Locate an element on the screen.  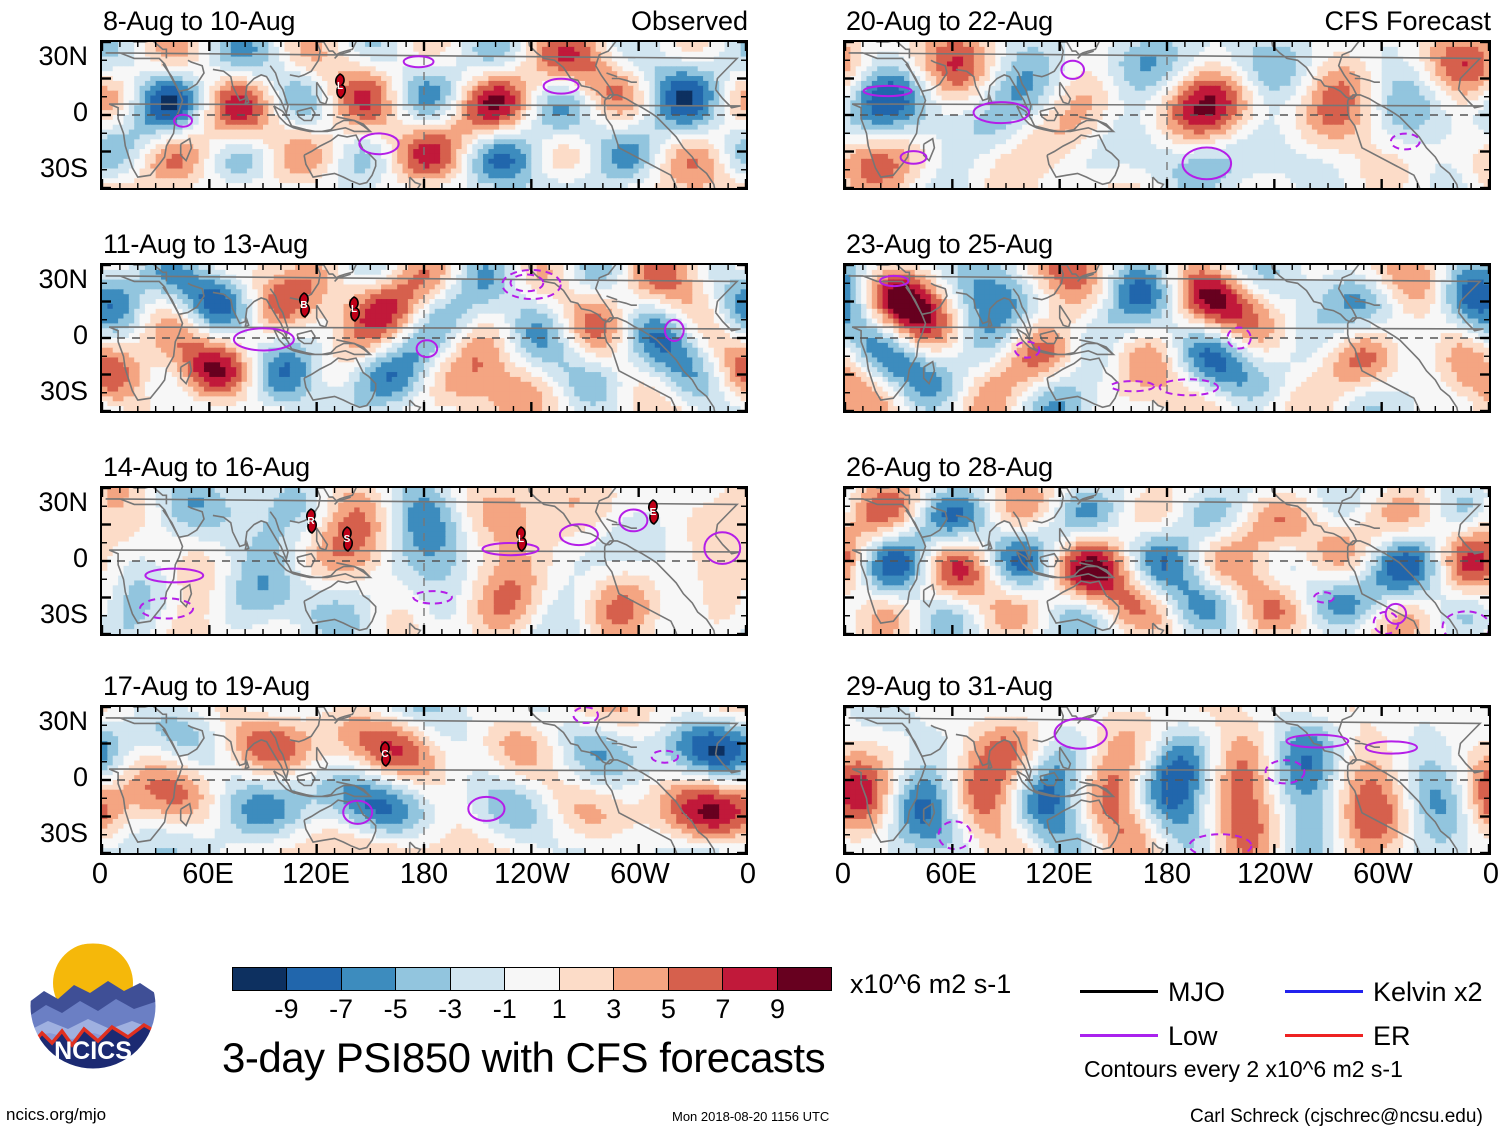
ylabel-30n-row3: 30N is located at coordinates (44, 502).